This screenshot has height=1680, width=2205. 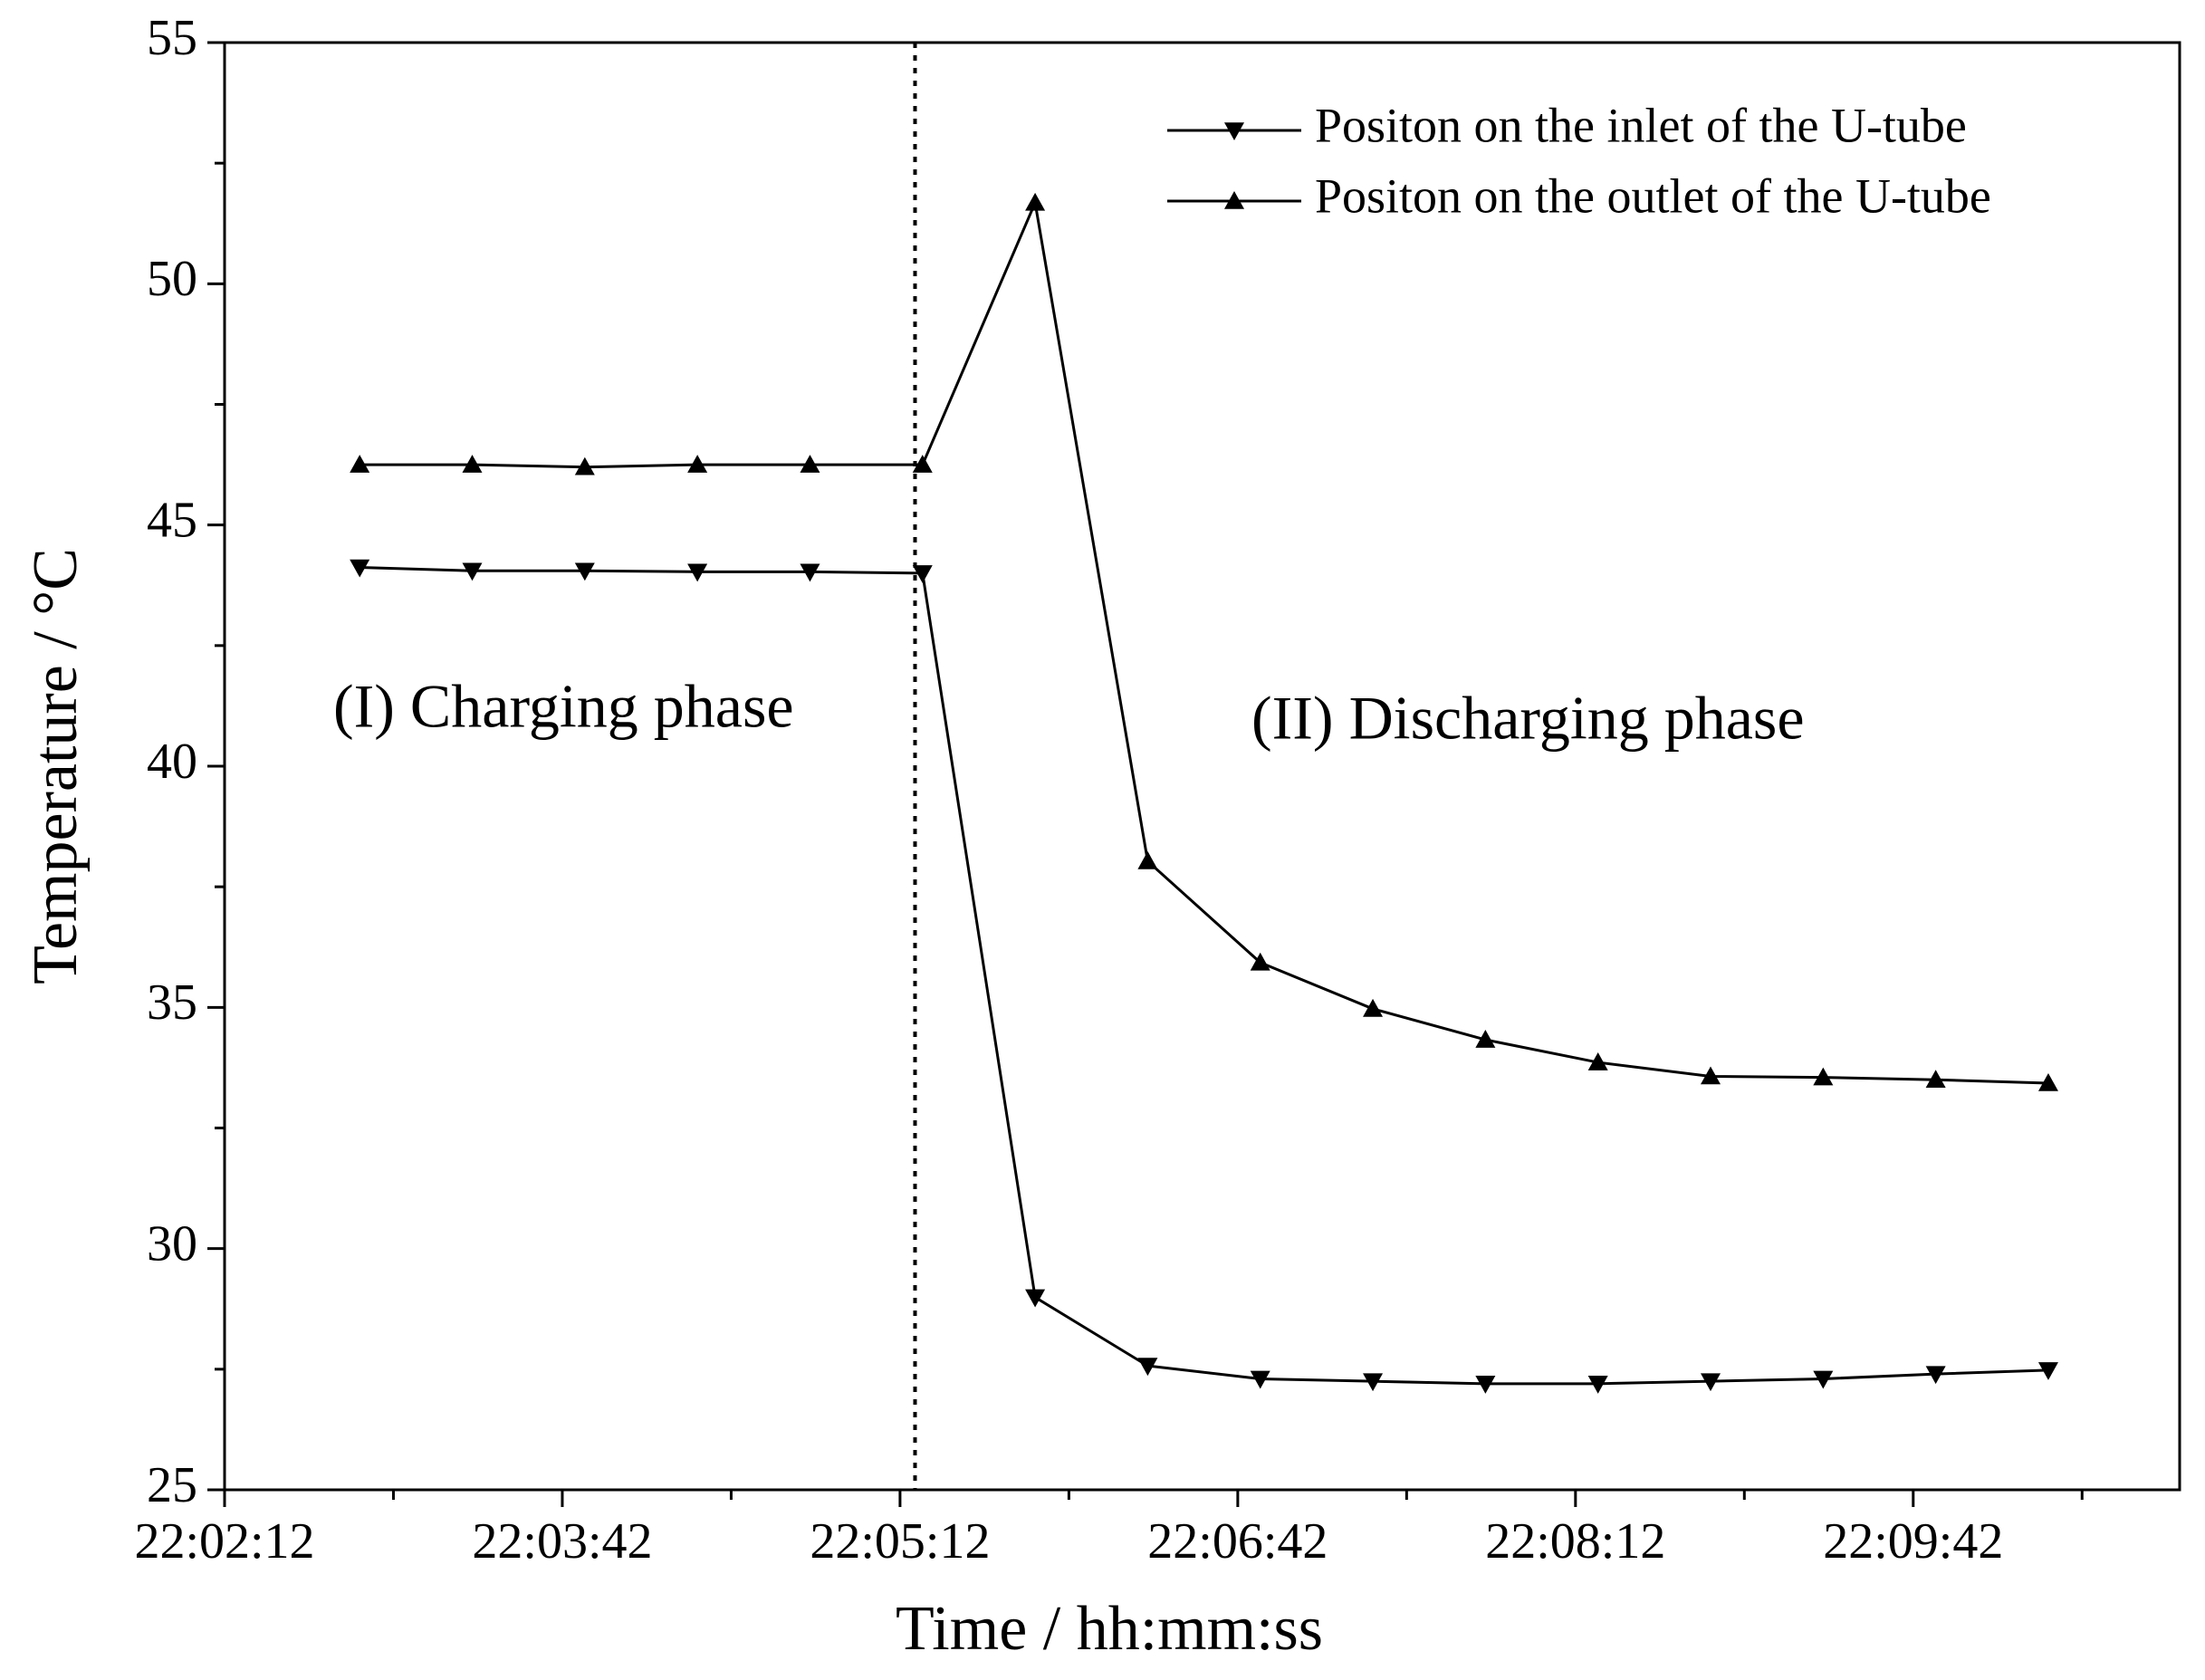 What do you see at coordinates (1575, 1541) in the screenshot?
I see `x-tick-label: 22:08:12` at bounding box center [1575, 1541].